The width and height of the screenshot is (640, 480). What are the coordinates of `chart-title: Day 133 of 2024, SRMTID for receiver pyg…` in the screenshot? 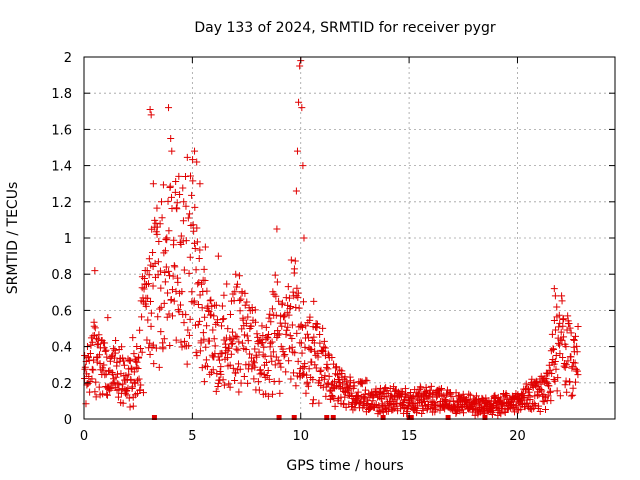 It's located at (344, 28).